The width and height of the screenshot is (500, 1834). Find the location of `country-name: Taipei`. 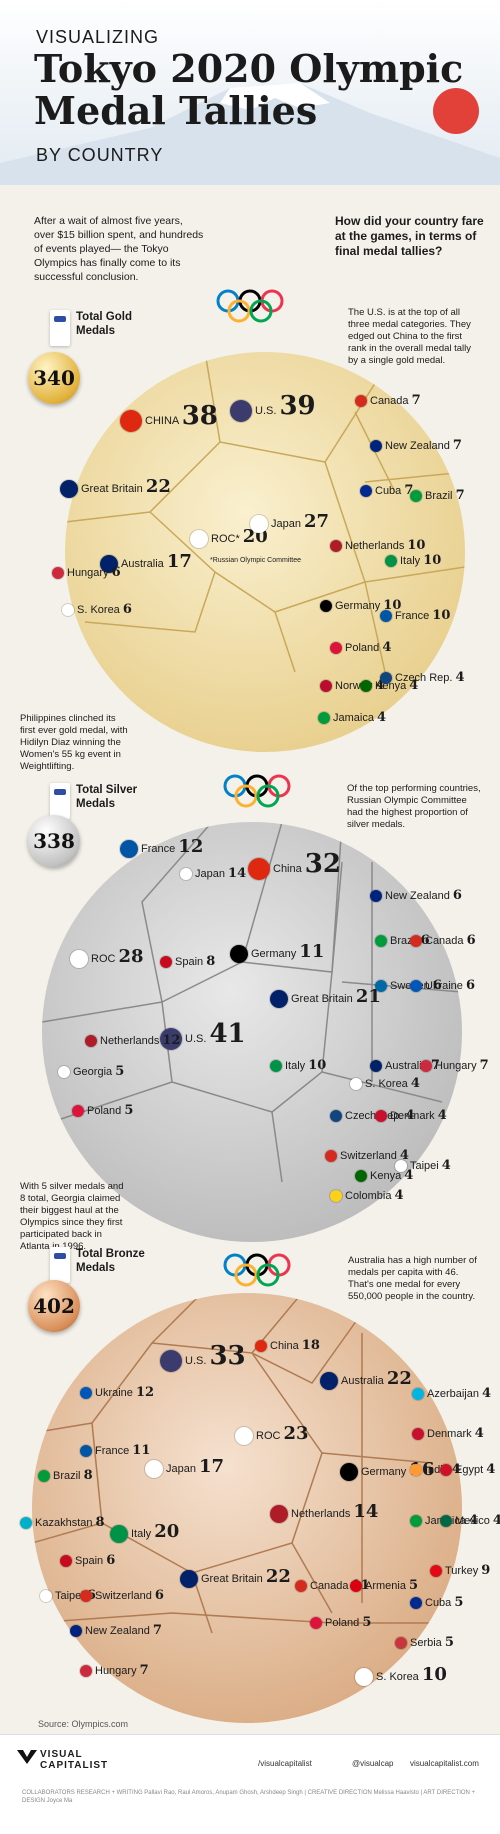

country-name: Taipei is located at coordinates (71, 1596).